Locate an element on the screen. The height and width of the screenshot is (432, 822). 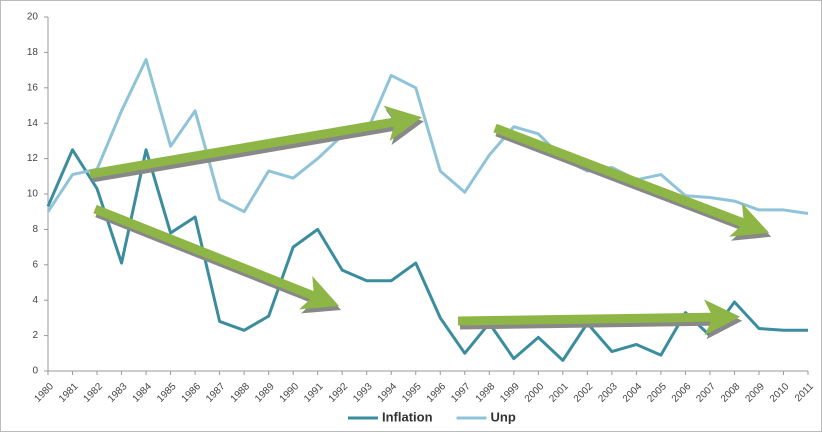
y-tick-label: 12 is located at coordinates (33, 158).